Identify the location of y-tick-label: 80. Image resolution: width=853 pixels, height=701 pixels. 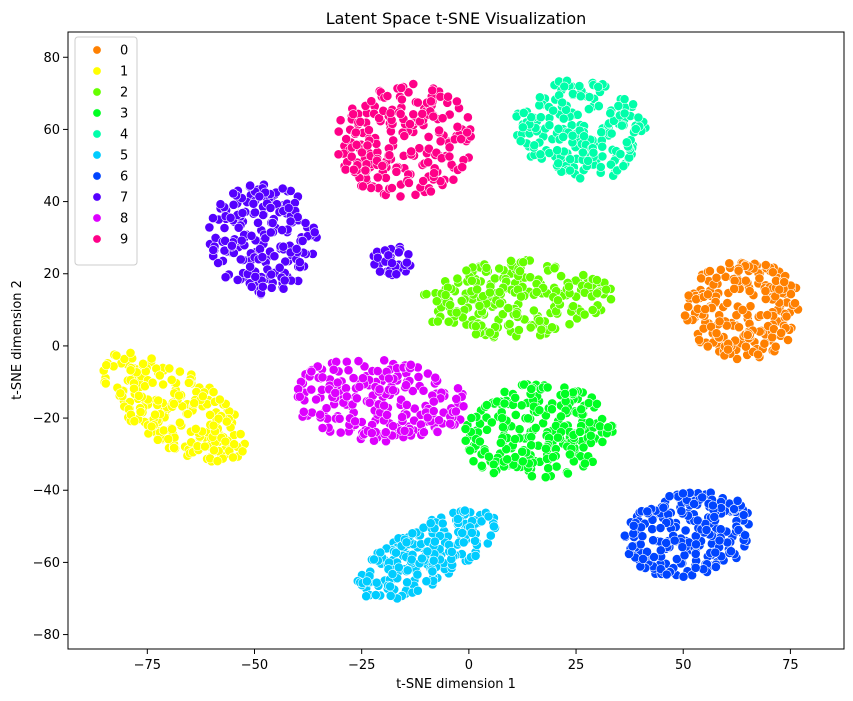
(51, 58).